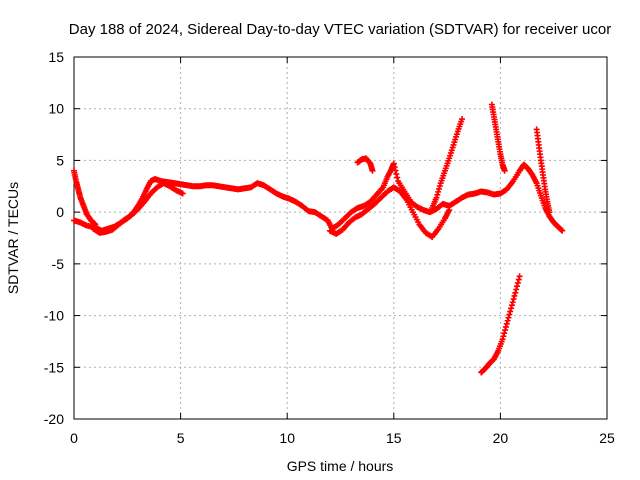 The height and width of the screenshot is (480, 640). Describe the element at coordinates (447, 164) in the screenshot. I see `series-rise-to-18h` at that location.